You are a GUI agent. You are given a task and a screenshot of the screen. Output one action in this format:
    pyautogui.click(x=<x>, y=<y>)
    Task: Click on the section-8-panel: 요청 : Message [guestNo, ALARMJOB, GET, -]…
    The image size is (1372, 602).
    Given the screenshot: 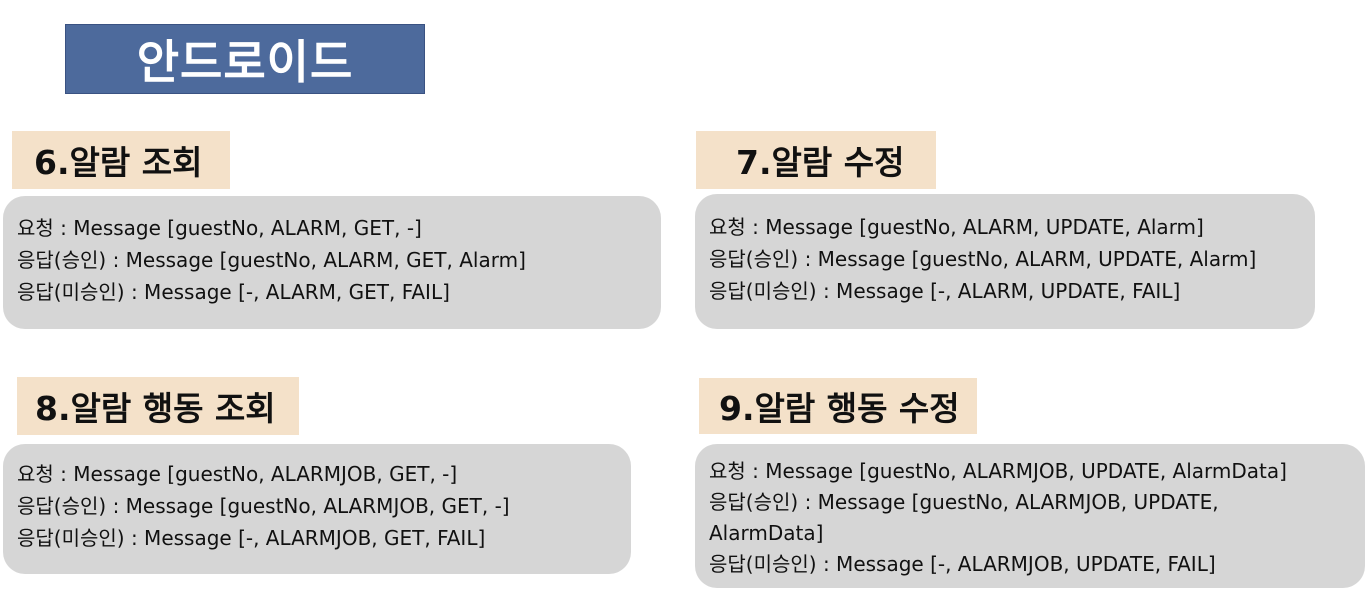 What is the action you would take?
    pyautogui.click(x=317, y=509)
    